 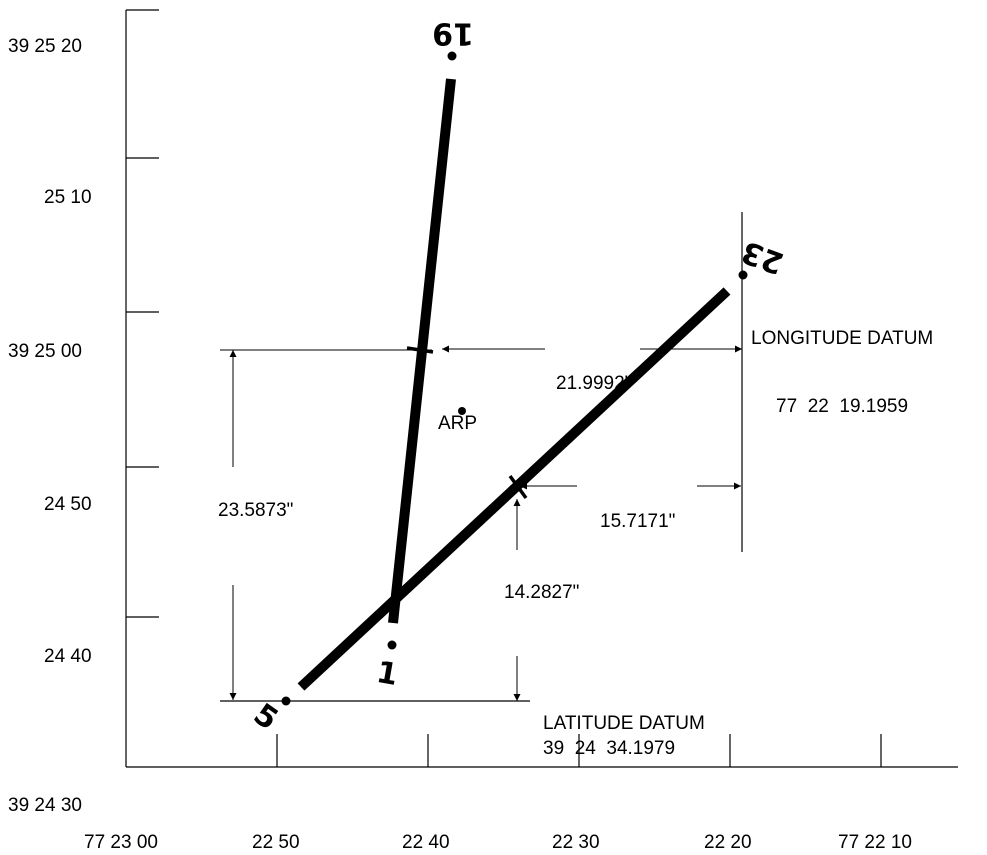 What do you see at coordinates (286, 701) in the screenshot?
I see `runway-5-end-point` at bounding box center [286, 701].